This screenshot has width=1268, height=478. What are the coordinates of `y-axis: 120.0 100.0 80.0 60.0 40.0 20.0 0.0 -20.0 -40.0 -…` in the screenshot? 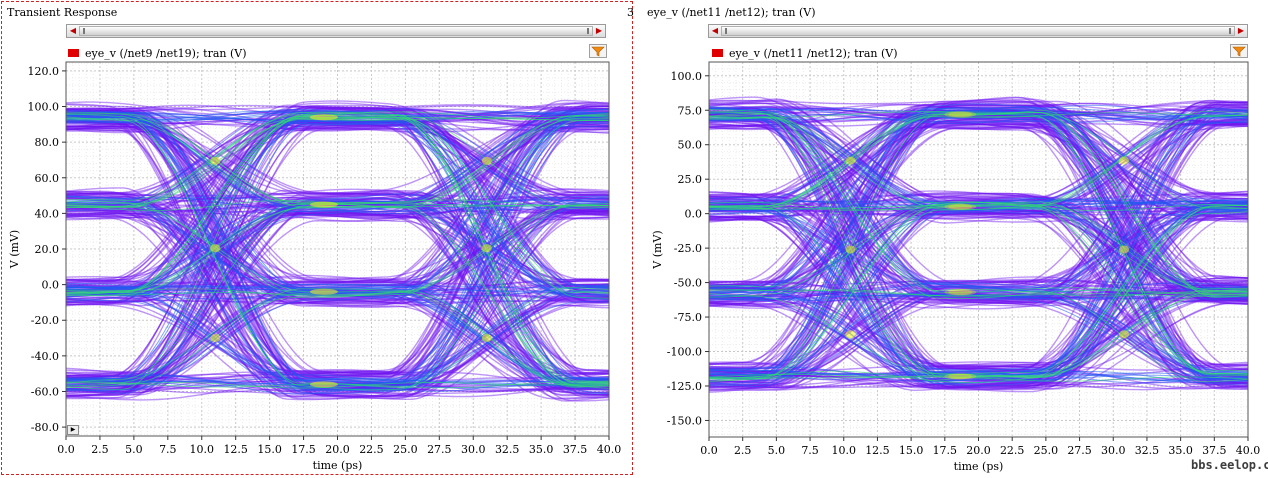 It's located at (47, 249).